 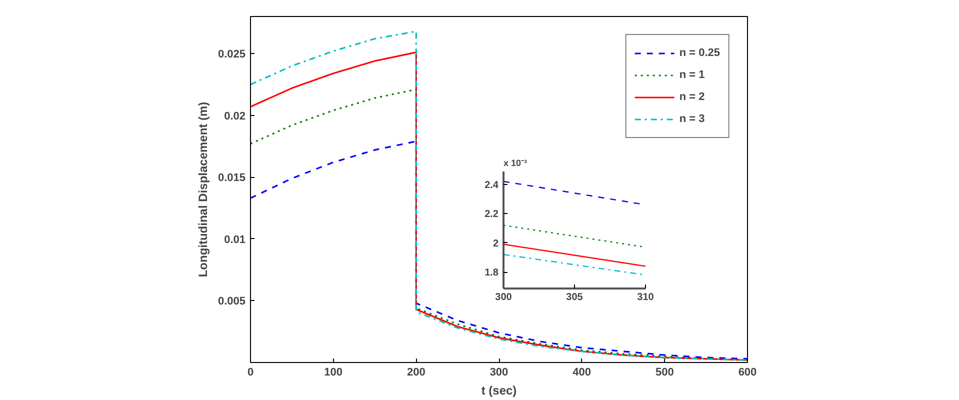 What do you see at coordinates (491, 214) in the screenshot?
I see `y-tick-label: 2.2` at bounding box center [491, 214].